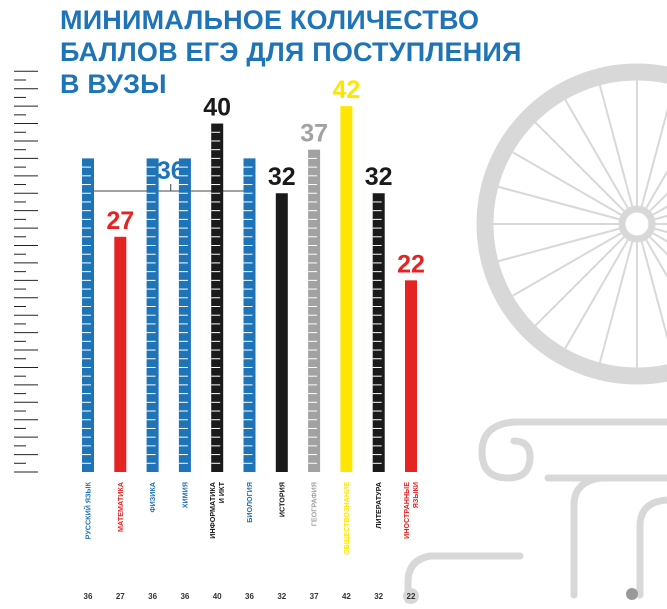  Describe the element at coordinates (184, 495) in the screenshot. I see `category-label: ХИМИЯ` at that location.